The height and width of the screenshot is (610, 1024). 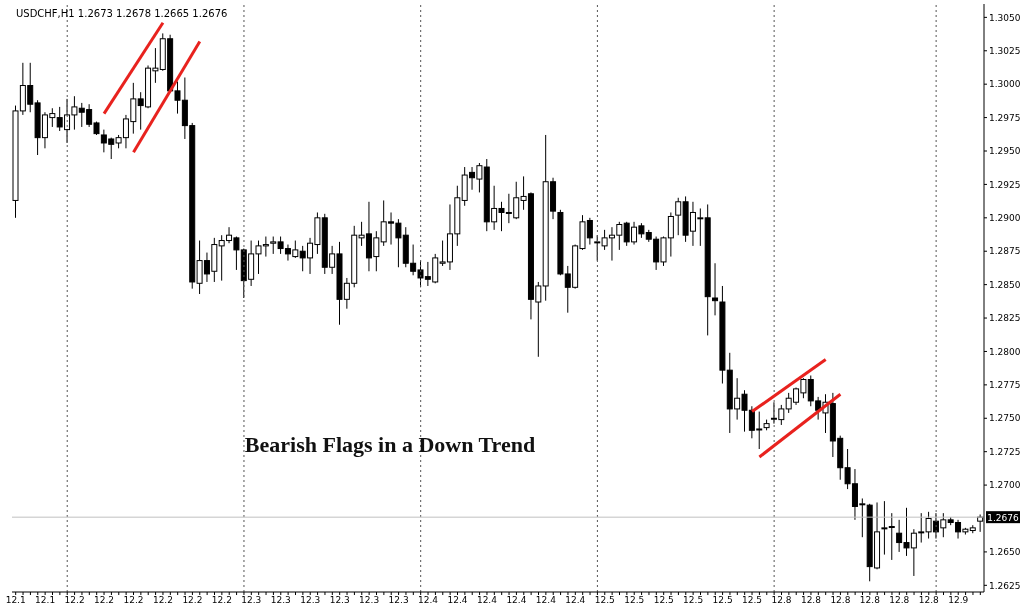 What do you see at coordinates (390, 445) in the screenshot?
I see `annotation: Bearish Flags in a Down Trend` at bounding box center [390, 445].